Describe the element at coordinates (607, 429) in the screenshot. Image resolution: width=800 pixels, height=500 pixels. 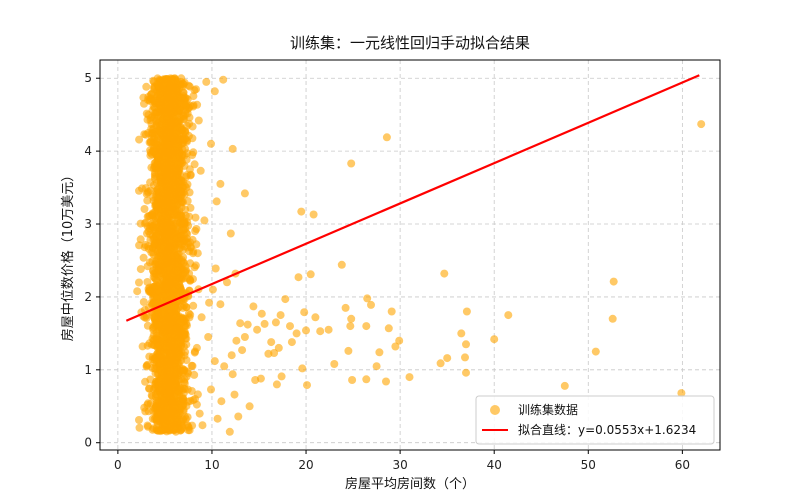
I see `legend-label-line: 拟合直线：y=0.0553x+1.6234` at that location.